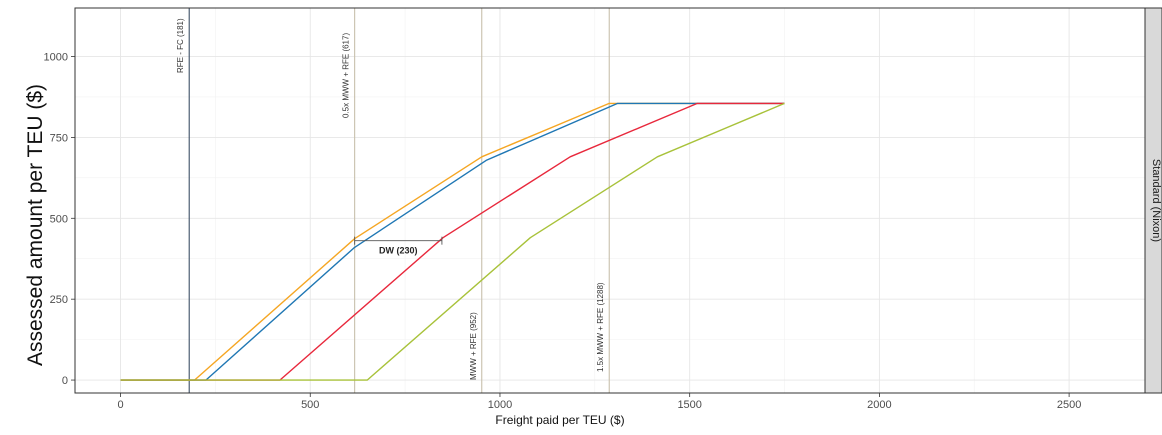  Describe the element at coordinates (120, 405) in the screenshot. I see `x-tick-label: 0` at that location.